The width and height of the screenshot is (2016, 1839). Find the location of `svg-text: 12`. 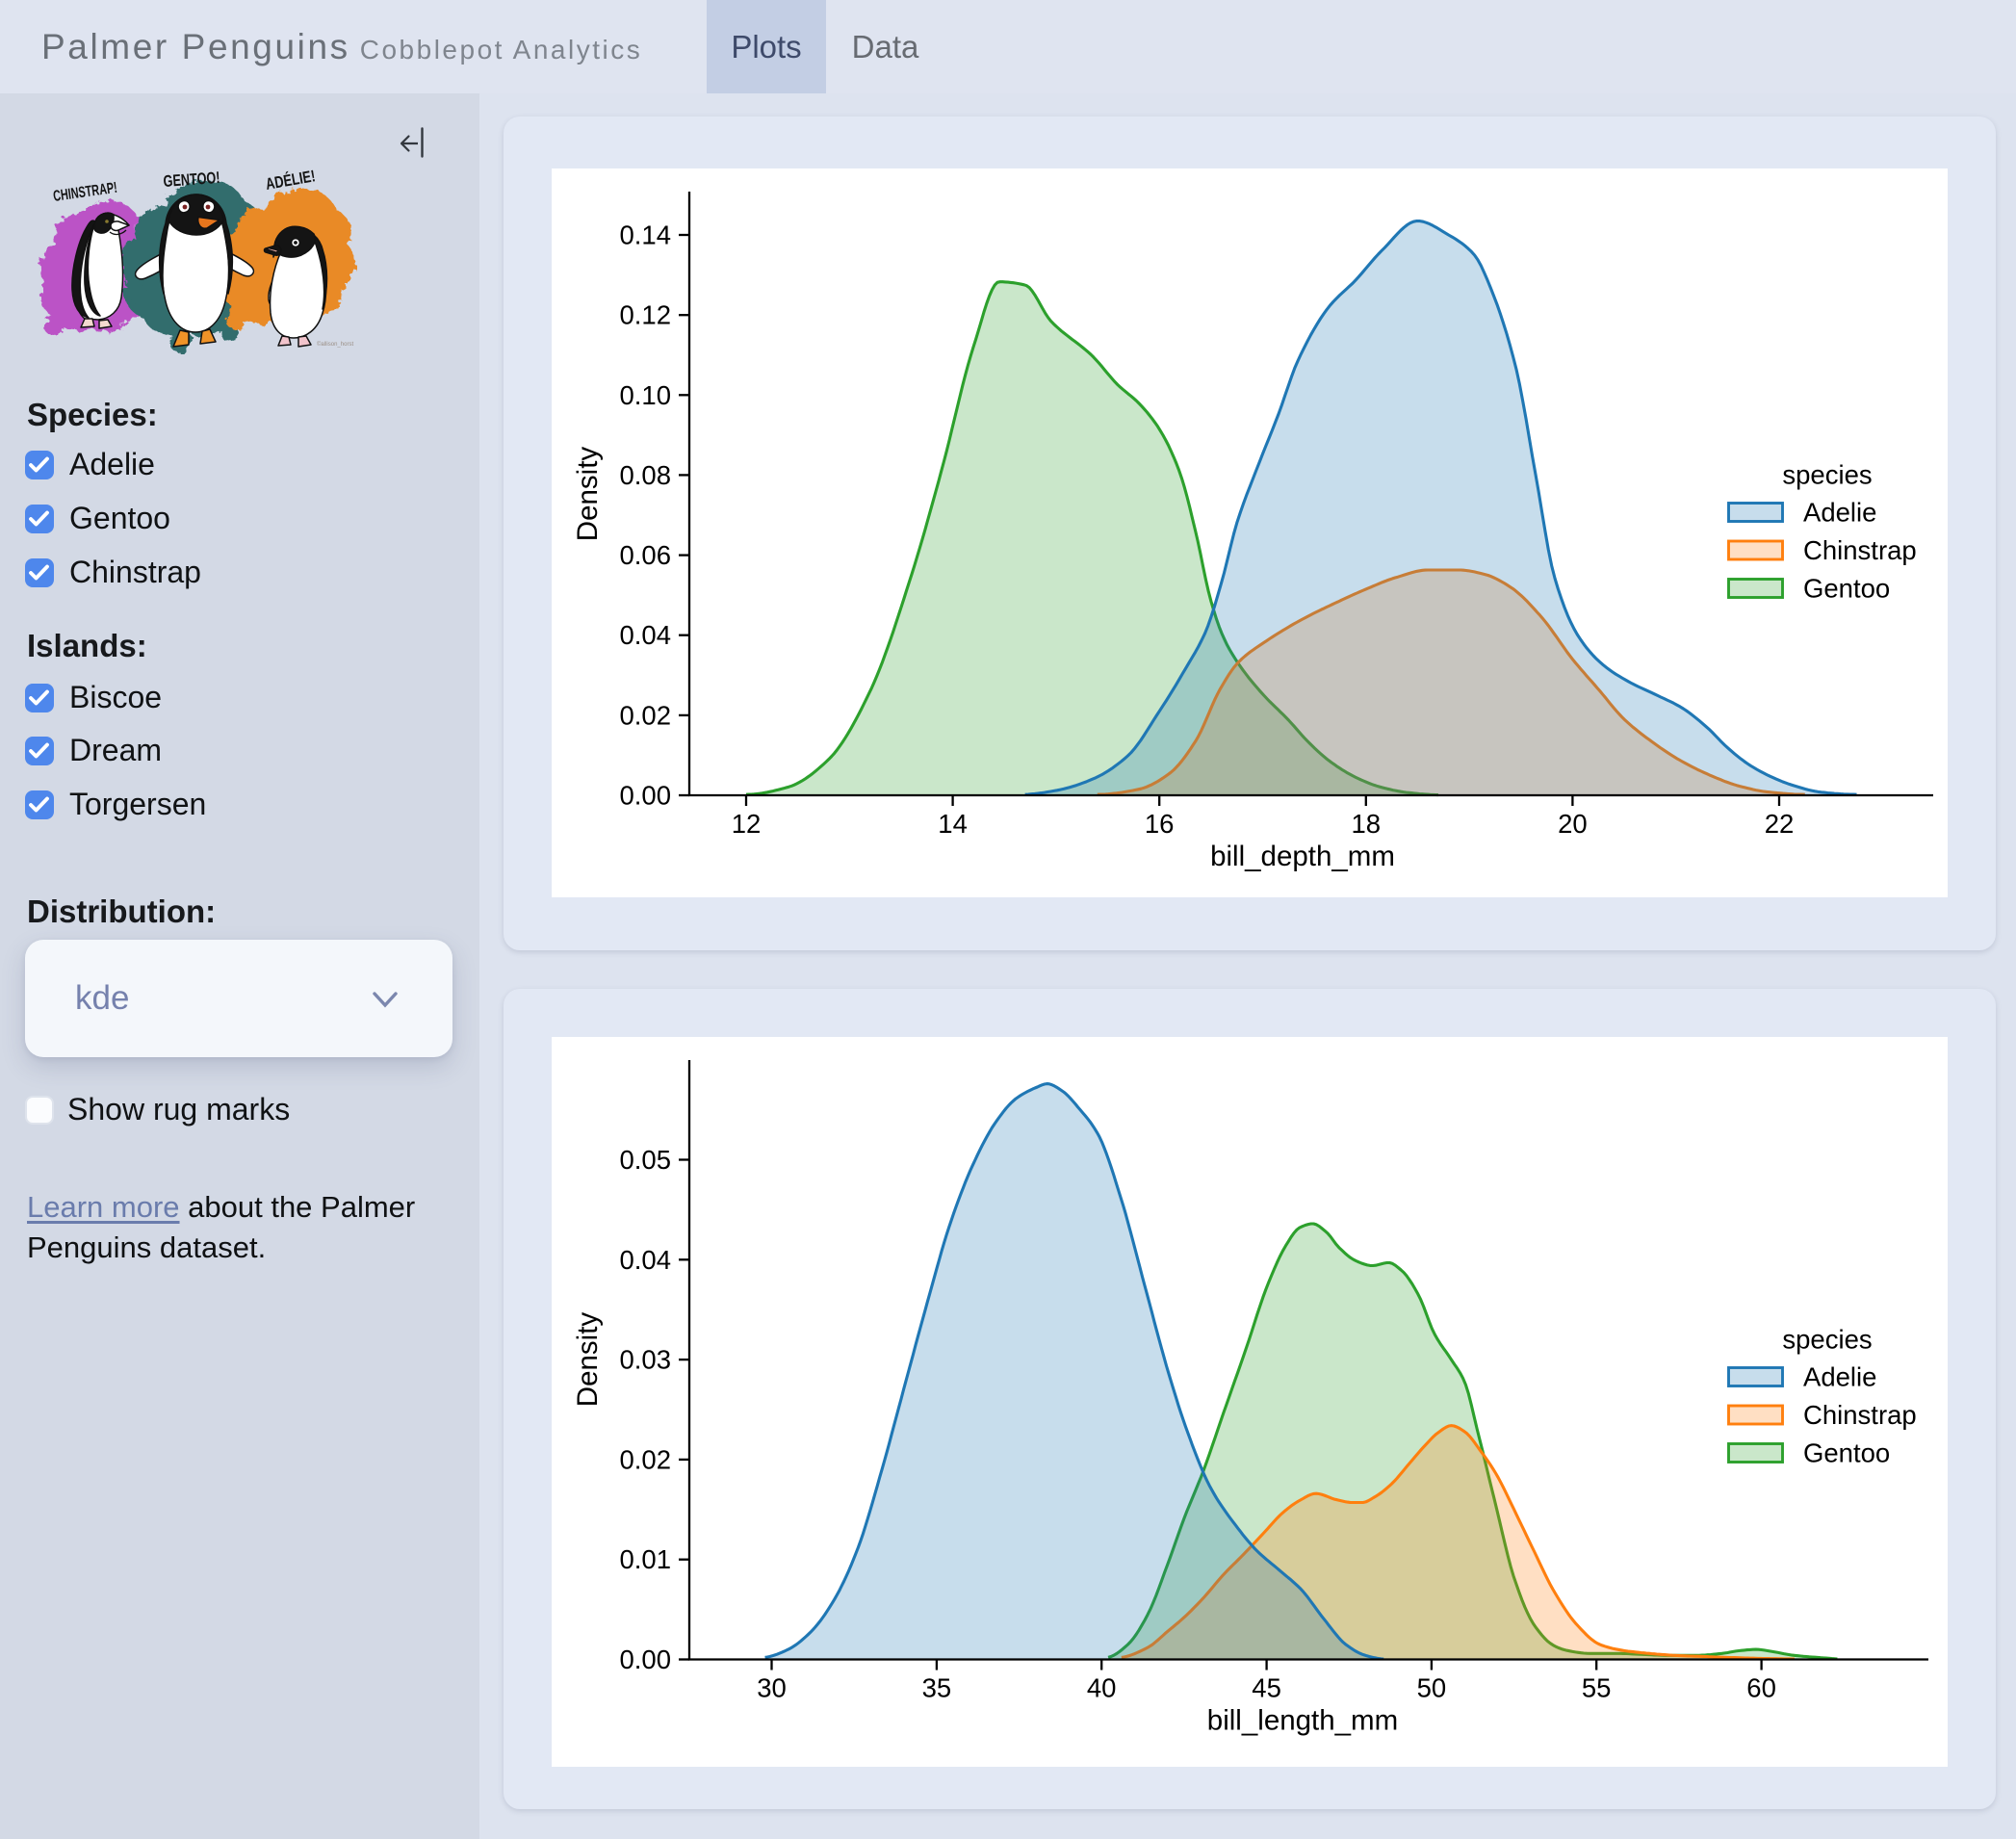

svg-text: 12 is located at coordinates (747, 824).